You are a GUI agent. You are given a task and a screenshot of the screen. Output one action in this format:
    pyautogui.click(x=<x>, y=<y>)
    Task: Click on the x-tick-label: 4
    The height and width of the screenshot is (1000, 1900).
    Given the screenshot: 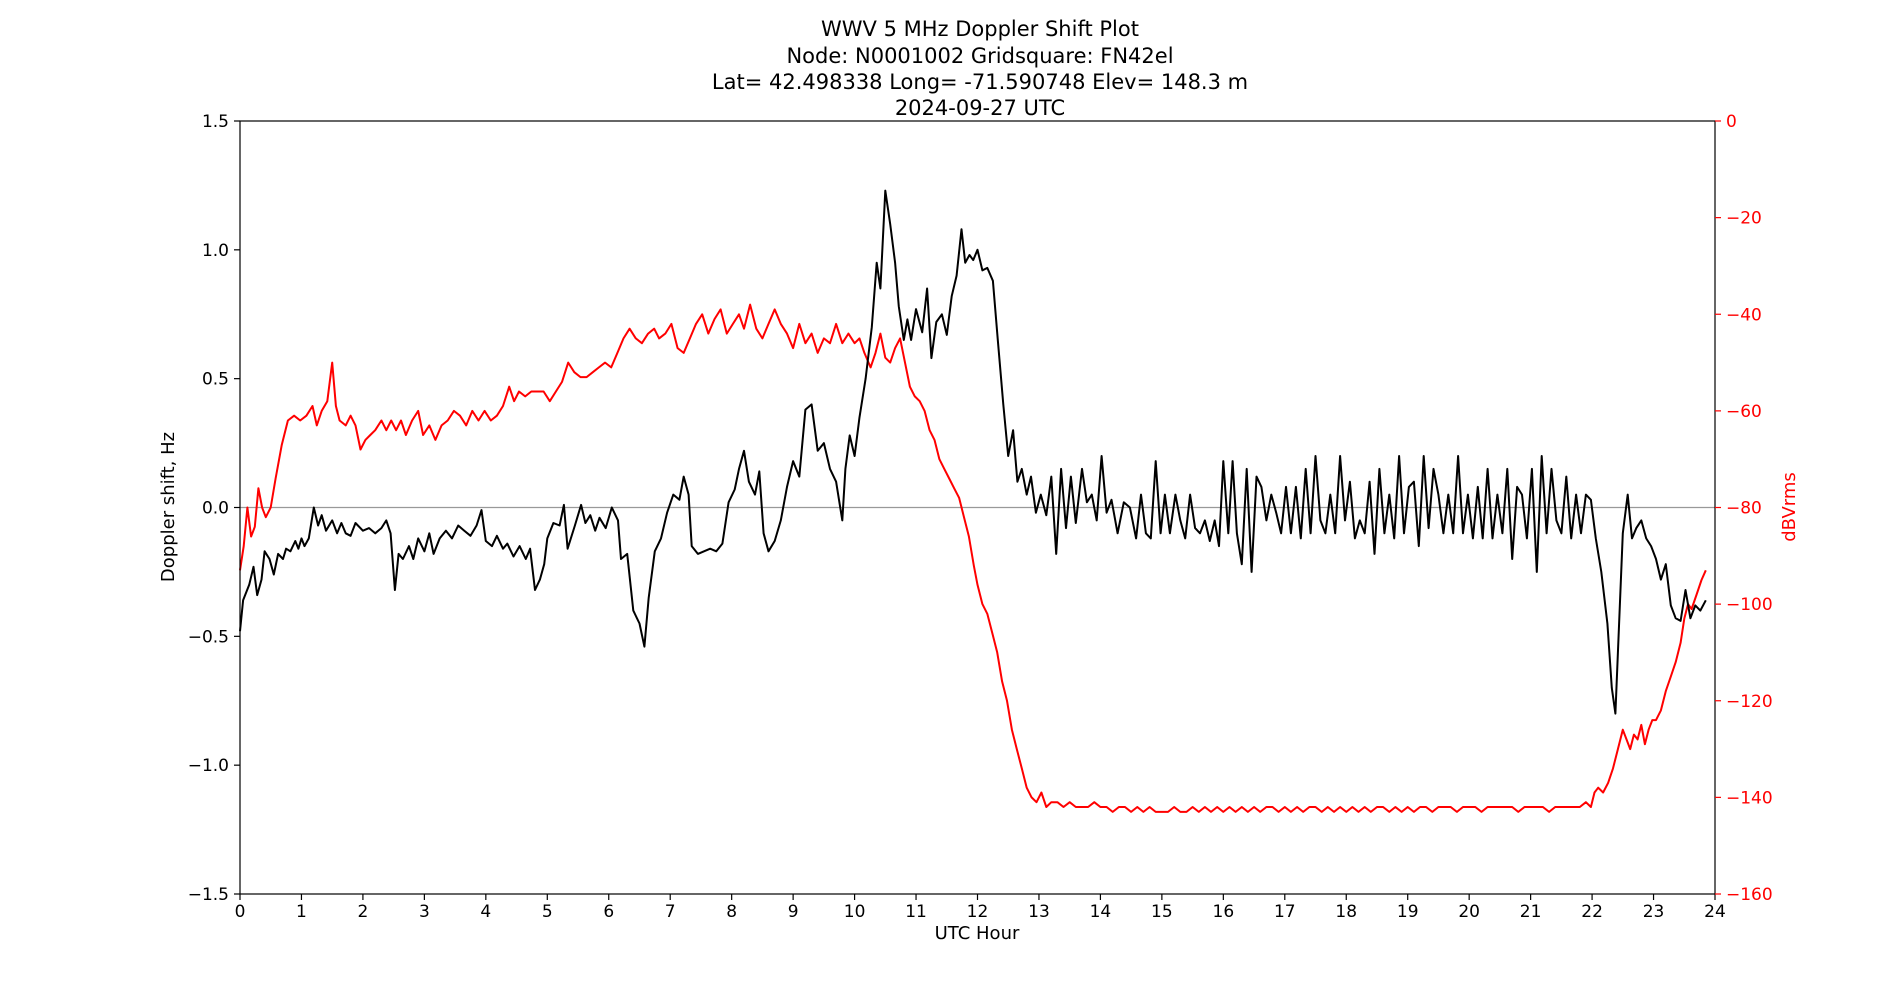 What is the action you would take?
    pyautogui.click(x=485, y=912)
    